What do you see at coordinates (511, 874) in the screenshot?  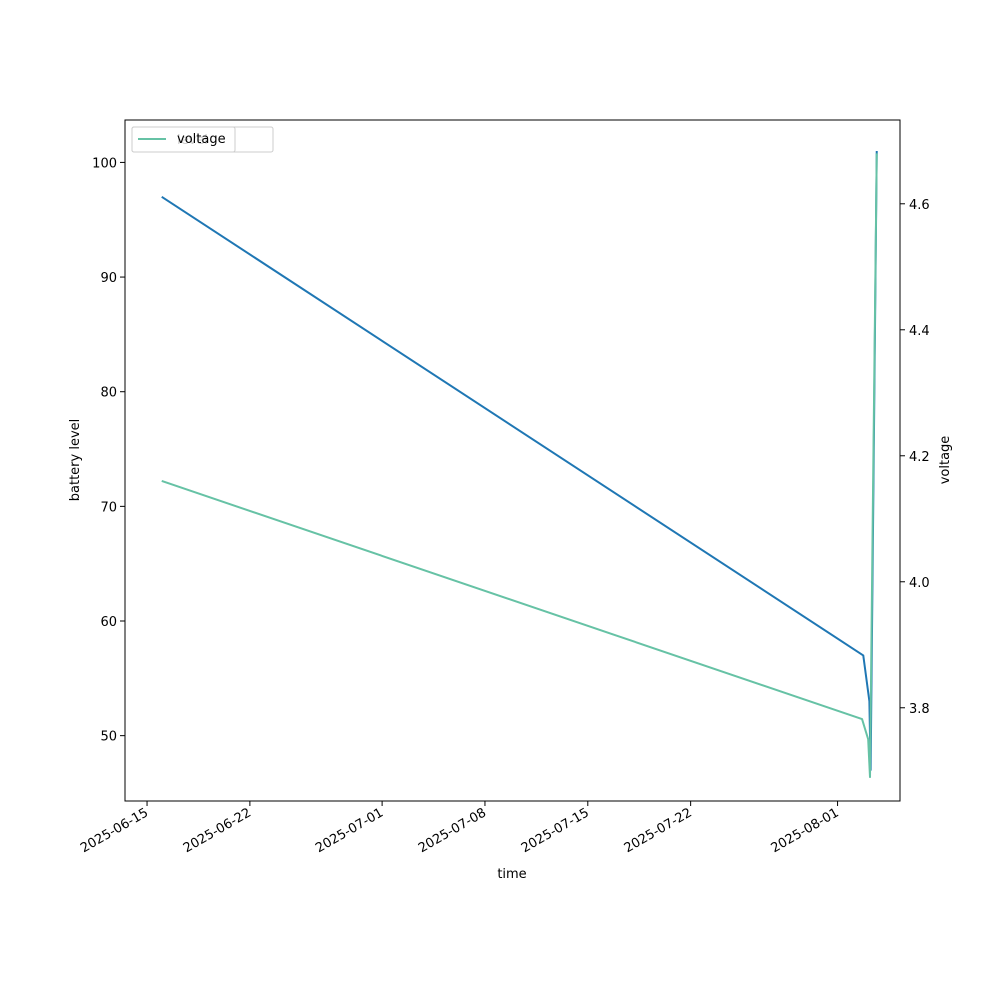 I see `x-axis-label: time` at bounding box center [511, 874].